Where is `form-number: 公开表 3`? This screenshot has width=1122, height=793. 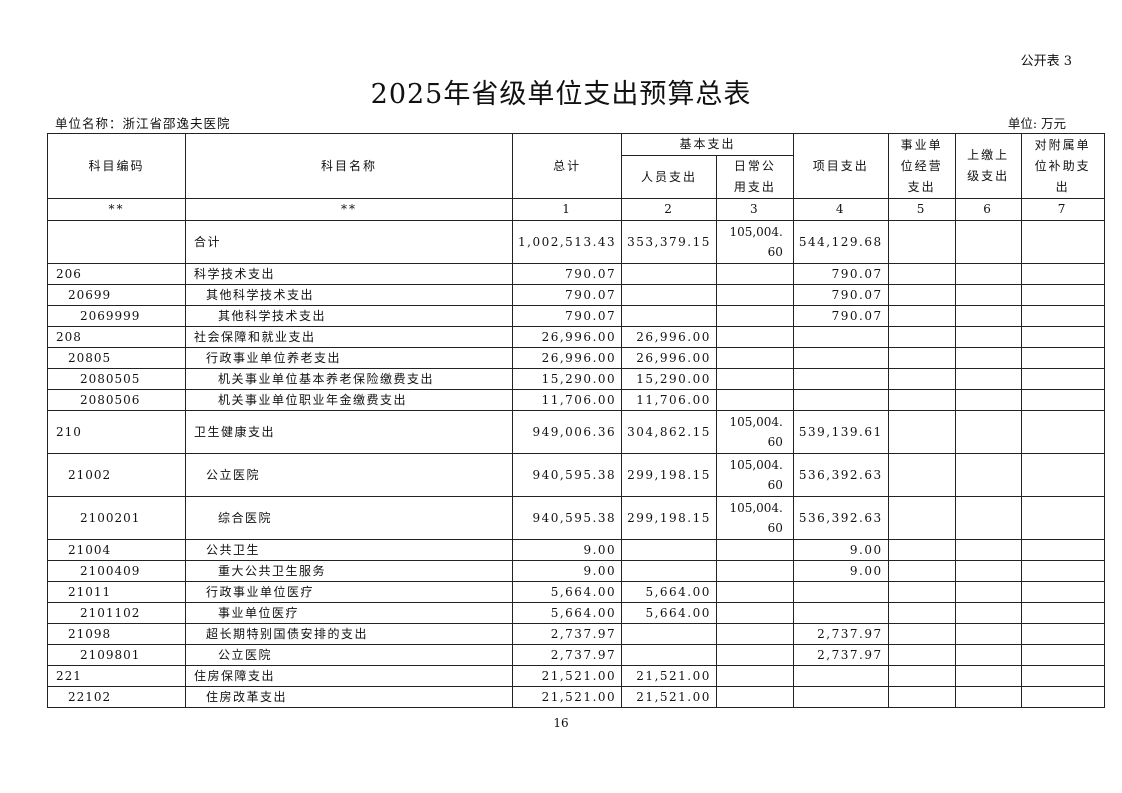
form-number: 公开表 3 is located at coordinates (1046, 61).